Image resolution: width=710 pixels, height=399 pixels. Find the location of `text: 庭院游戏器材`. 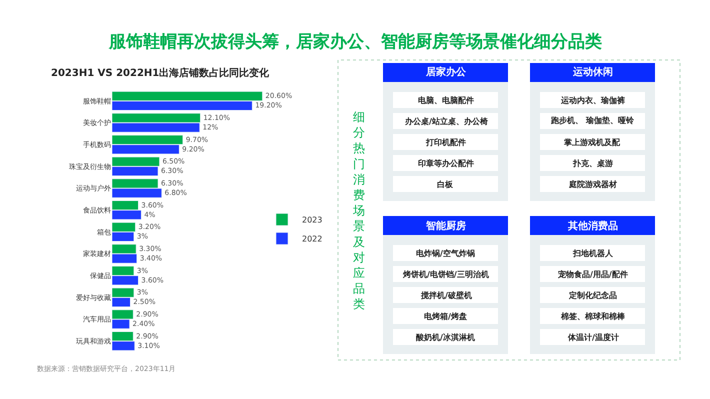

text: 庭院游戏器材 is located at coordinates (592, 184).